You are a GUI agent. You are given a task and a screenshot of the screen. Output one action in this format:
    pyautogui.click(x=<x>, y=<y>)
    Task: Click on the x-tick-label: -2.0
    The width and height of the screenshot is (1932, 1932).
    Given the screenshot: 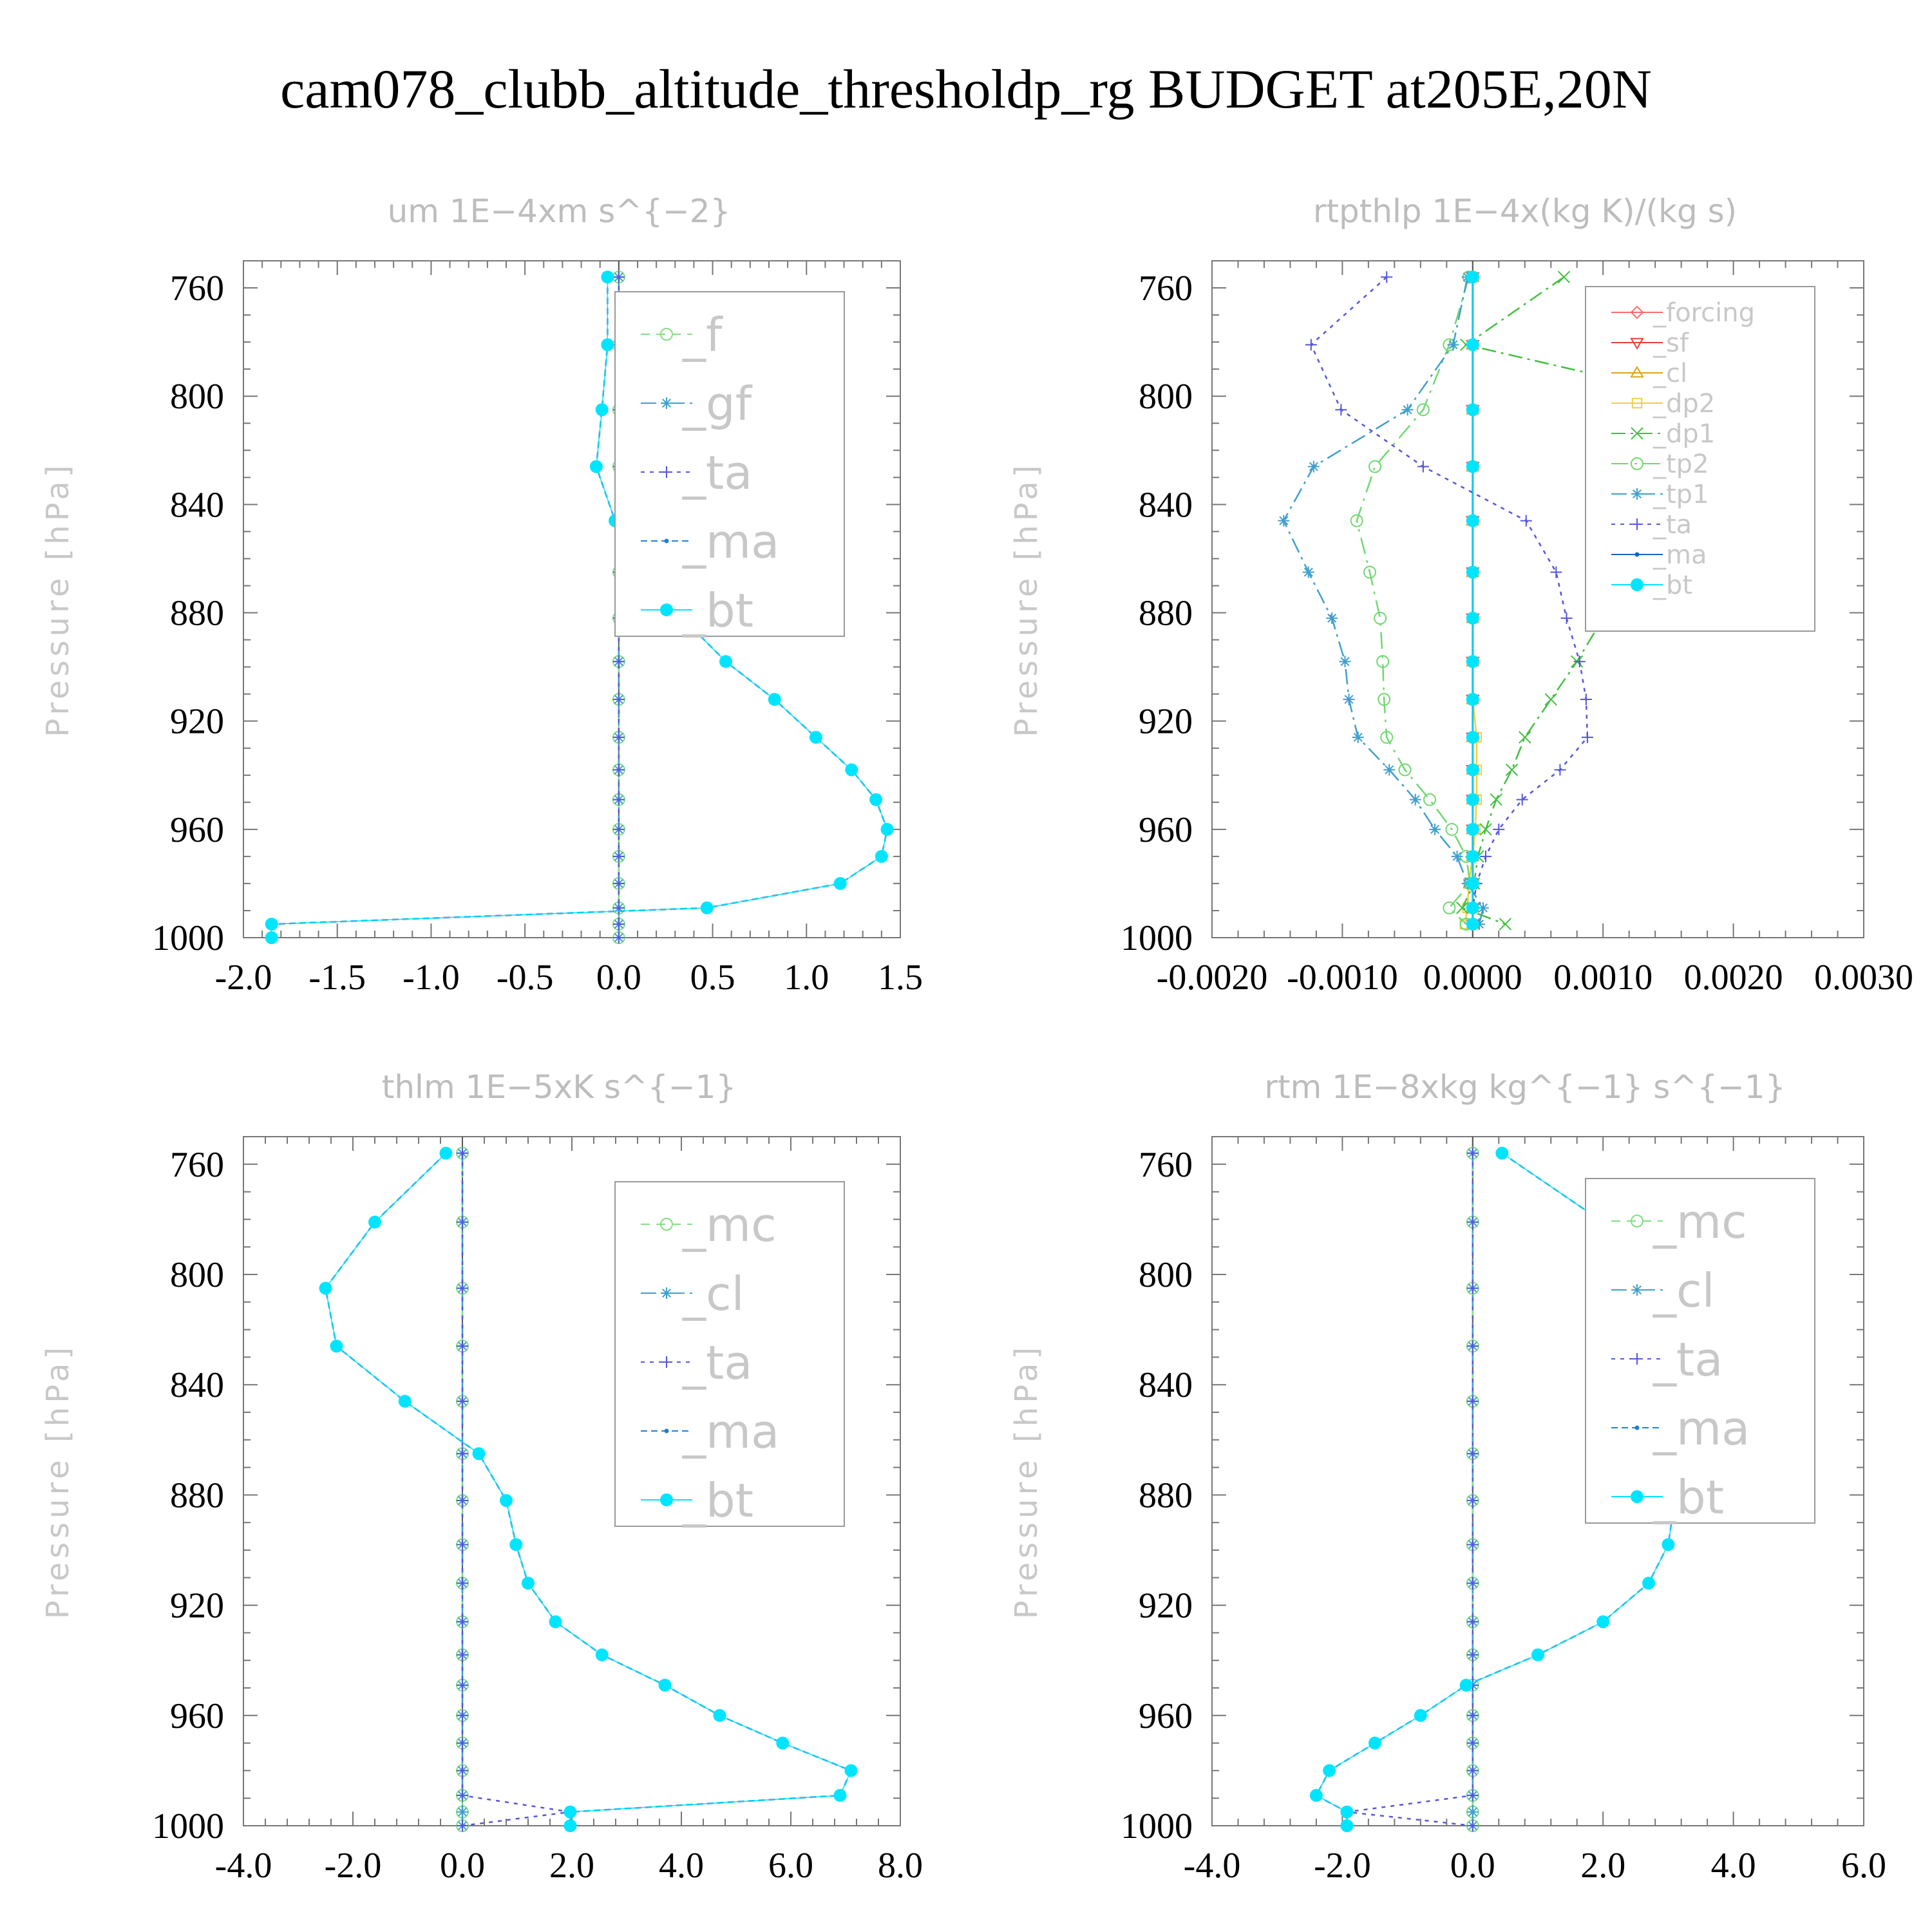 What is the action you would take?
    pyautogui.click(x=243, y=978)
    